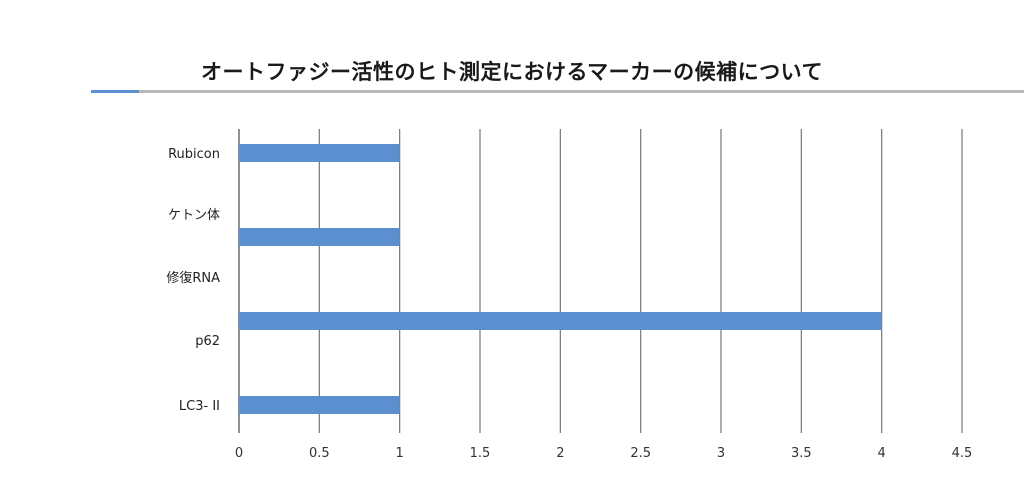 This screenshot has height=487, width=1024. Describe the element at coordinates (962, 453) in the screenshot. I see `x-tick-label: 4.5` at that location.